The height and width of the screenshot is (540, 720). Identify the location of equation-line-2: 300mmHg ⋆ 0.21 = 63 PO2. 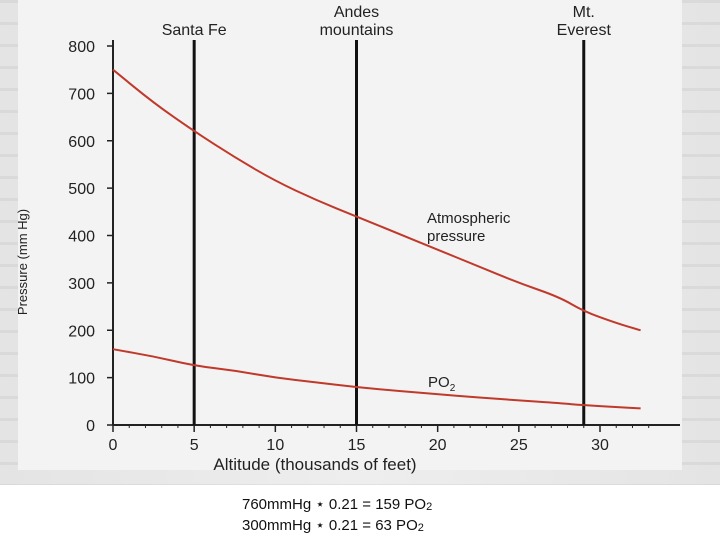
(333, 525).